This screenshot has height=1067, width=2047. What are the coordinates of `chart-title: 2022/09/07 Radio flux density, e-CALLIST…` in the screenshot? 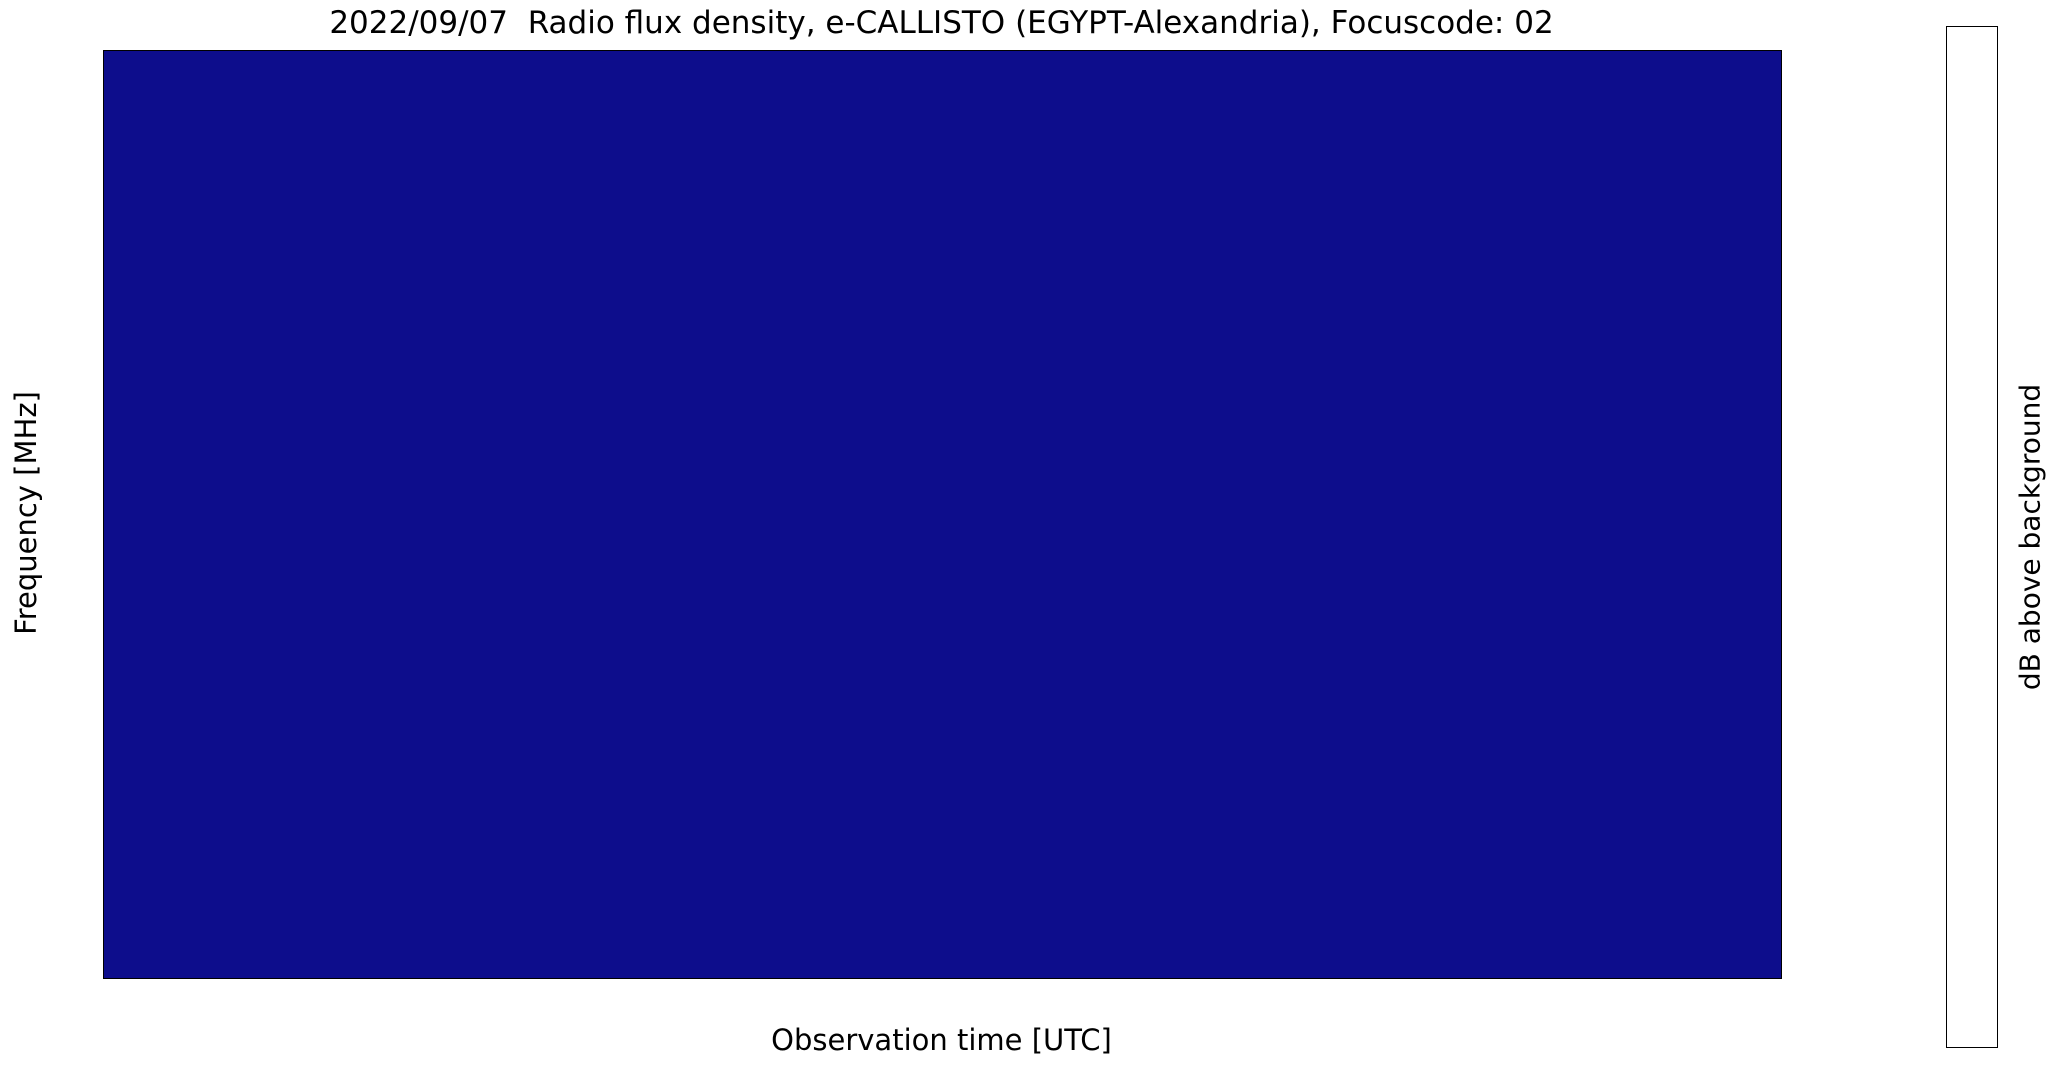 It's located at (941, 23).